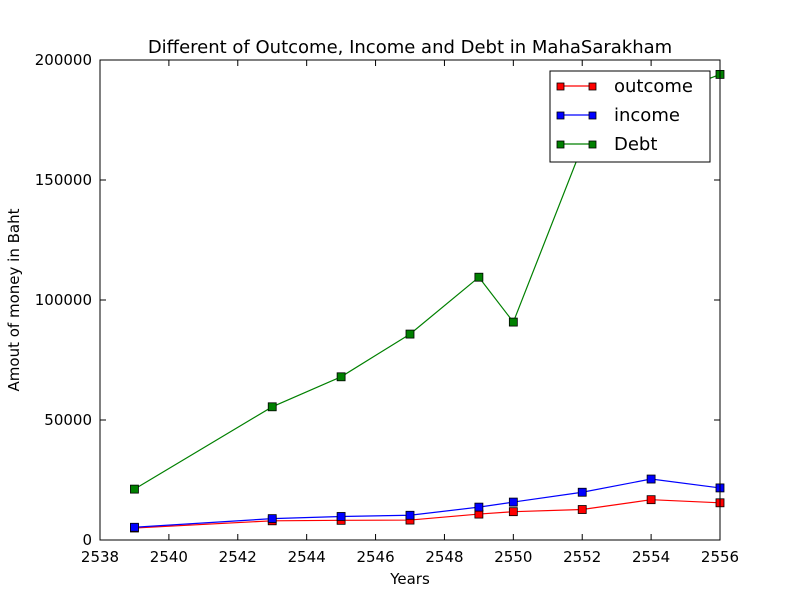  I want to click on legend-marker-debt-left, so click(560, 144).